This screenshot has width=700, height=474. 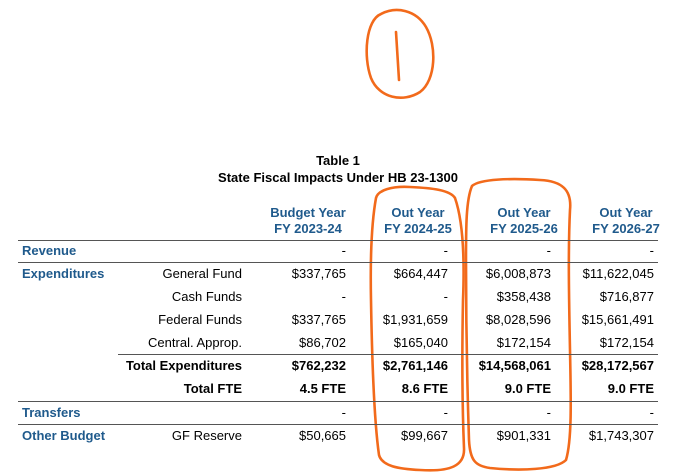 What do you see at coordinates (518, 319) in the screenshot?
I see `federal-funds-fy2025-26: $8,028,596` at bounding box center [518, 319].